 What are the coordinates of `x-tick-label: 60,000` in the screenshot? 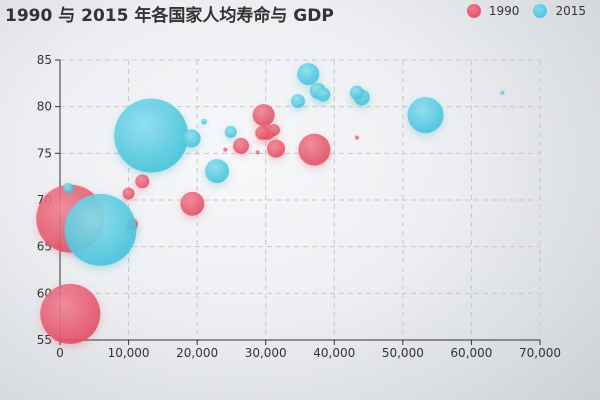 It's located at (471, 353).